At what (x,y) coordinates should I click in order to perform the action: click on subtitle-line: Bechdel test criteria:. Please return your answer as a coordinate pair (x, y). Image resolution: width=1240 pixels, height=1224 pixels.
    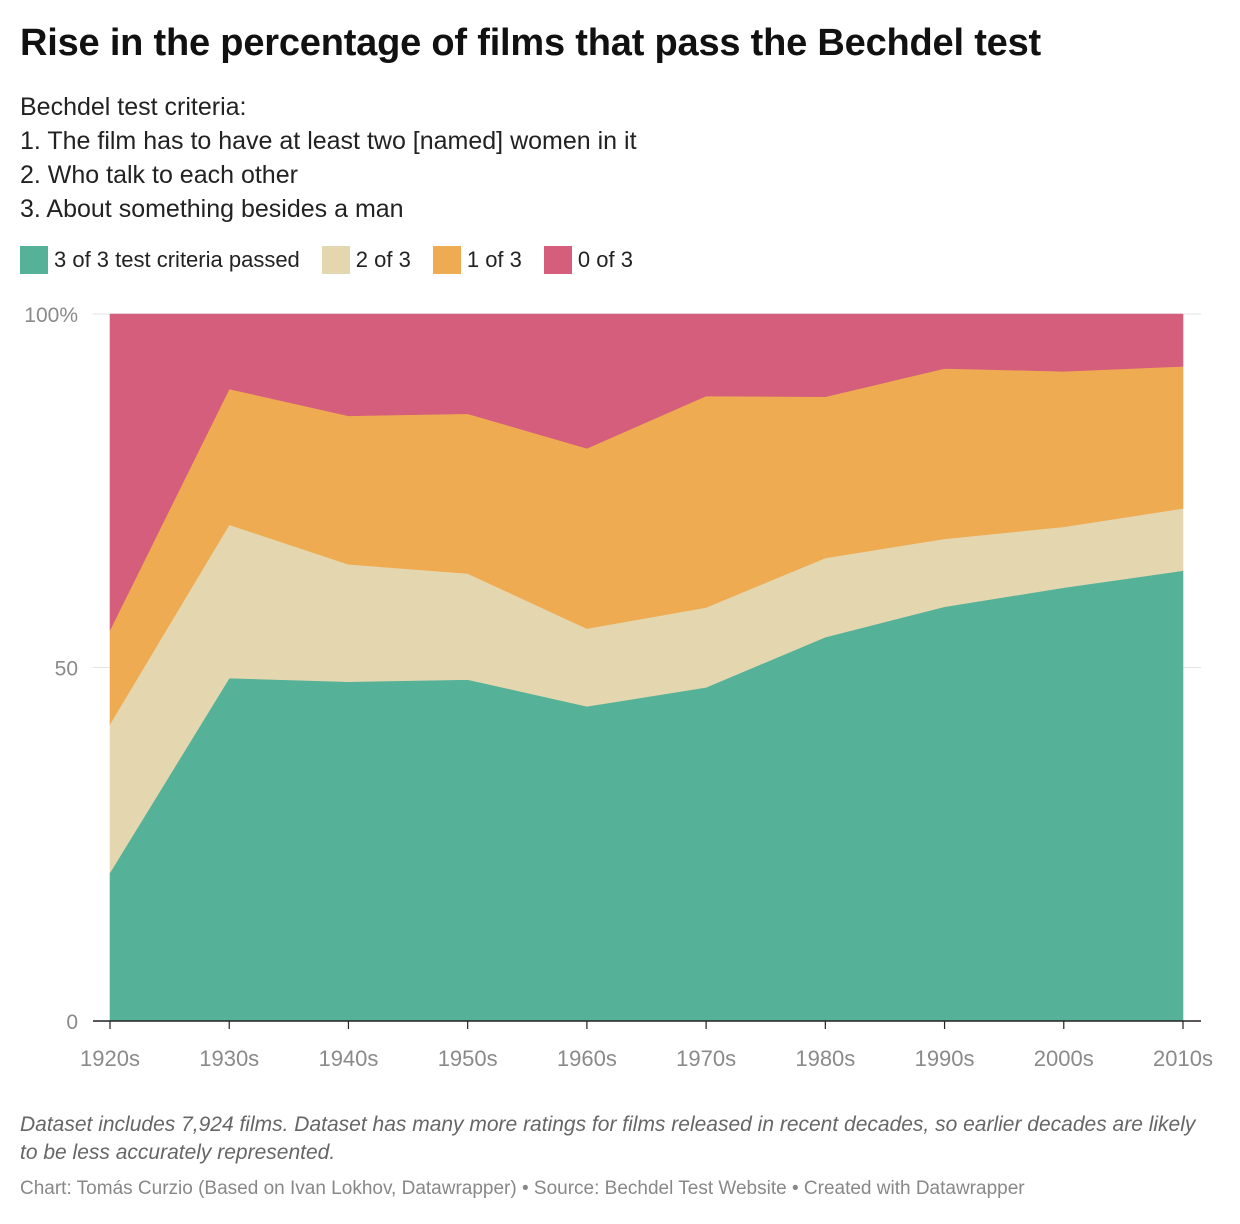
    Looking at the image, I should click on (133, 107).